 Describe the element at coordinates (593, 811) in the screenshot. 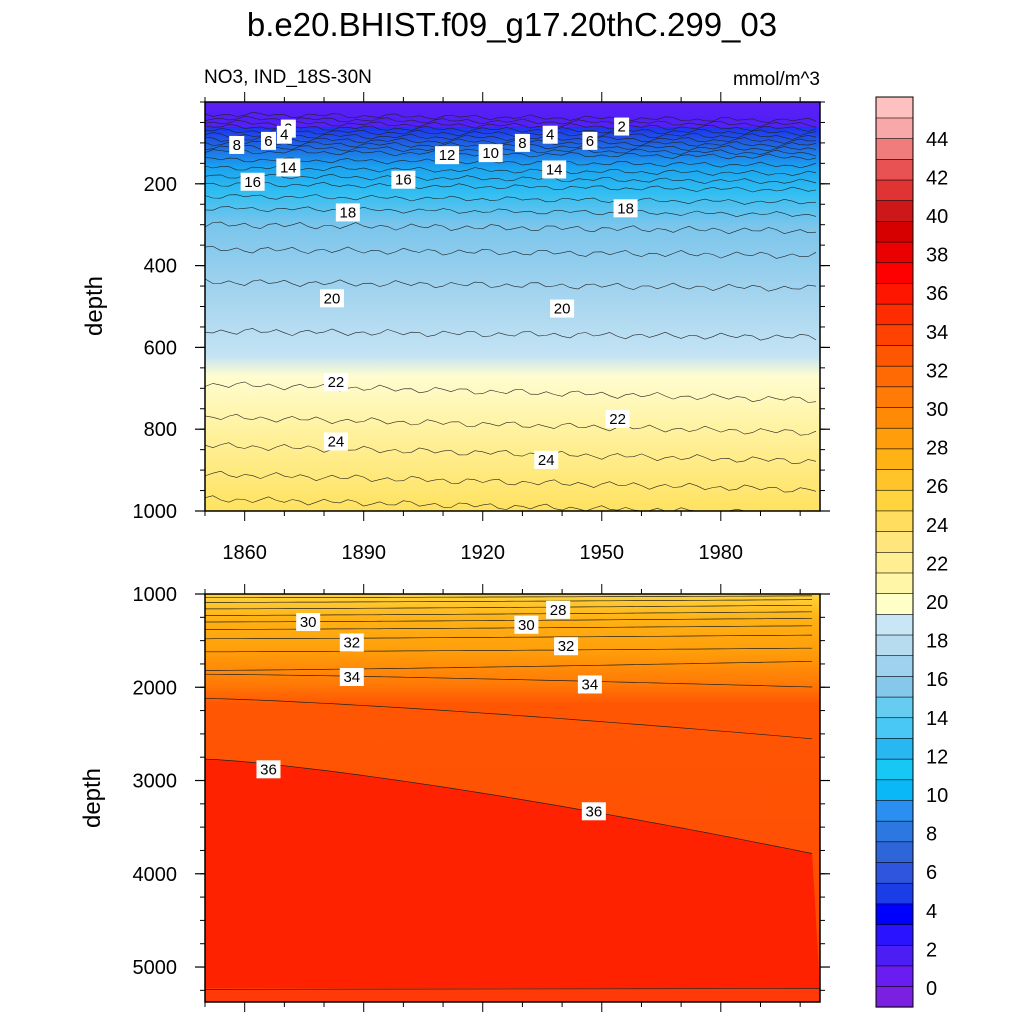

I see `contour-label-text: 36` at that location.